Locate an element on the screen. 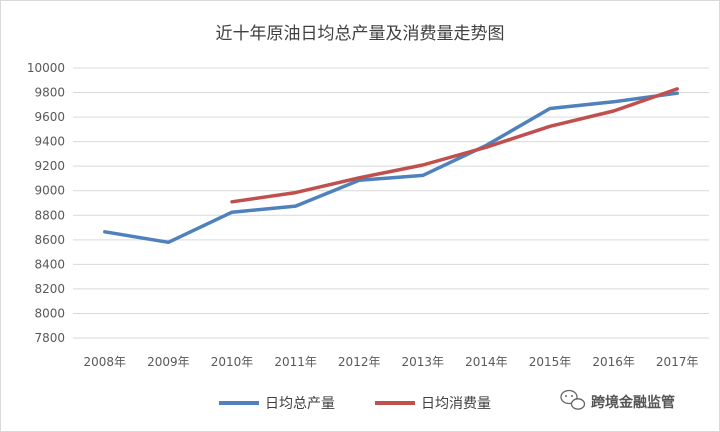 The height and width of the screenshot is (432, 720). y-tick-label: 7800 is located at coordinates (49, 338).